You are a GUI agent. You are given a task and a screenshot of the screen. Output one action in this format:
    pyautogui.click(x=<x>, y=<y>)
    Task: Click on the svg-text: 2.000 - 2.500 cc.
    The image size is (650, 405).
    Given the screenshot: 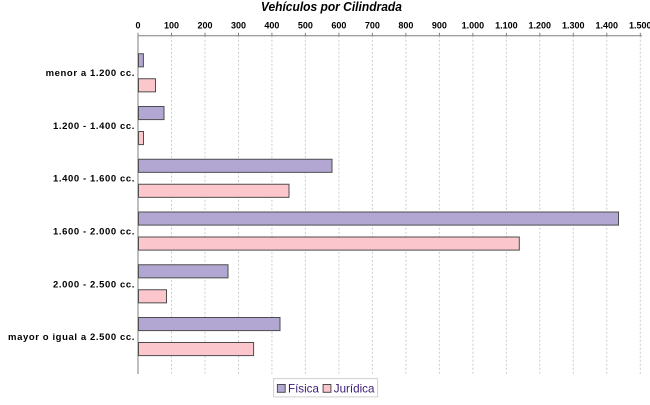 What is the action you would take?
    pyautogui.click(x=94, y=284)
    